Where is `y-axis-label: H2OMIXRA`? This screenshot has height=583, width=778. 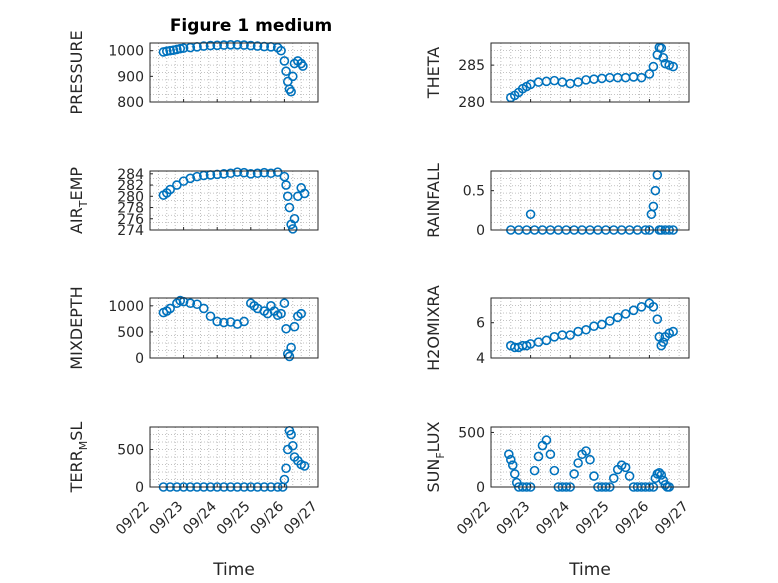
y-axis-label: H2OMIXRA is located at coordinates (433, 328).